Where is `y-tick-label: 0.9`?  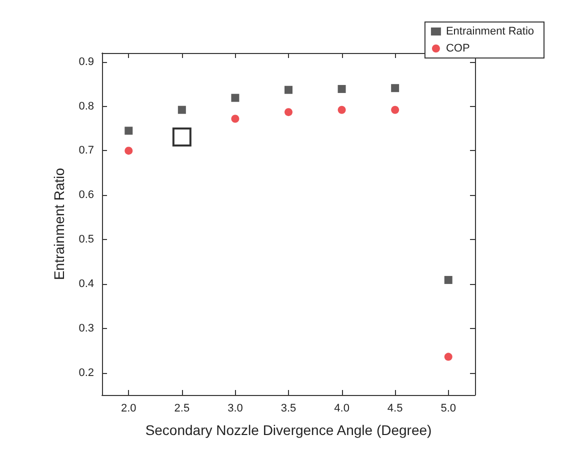
y-tick-label: 0.9 is located at coordinates (86, 62).